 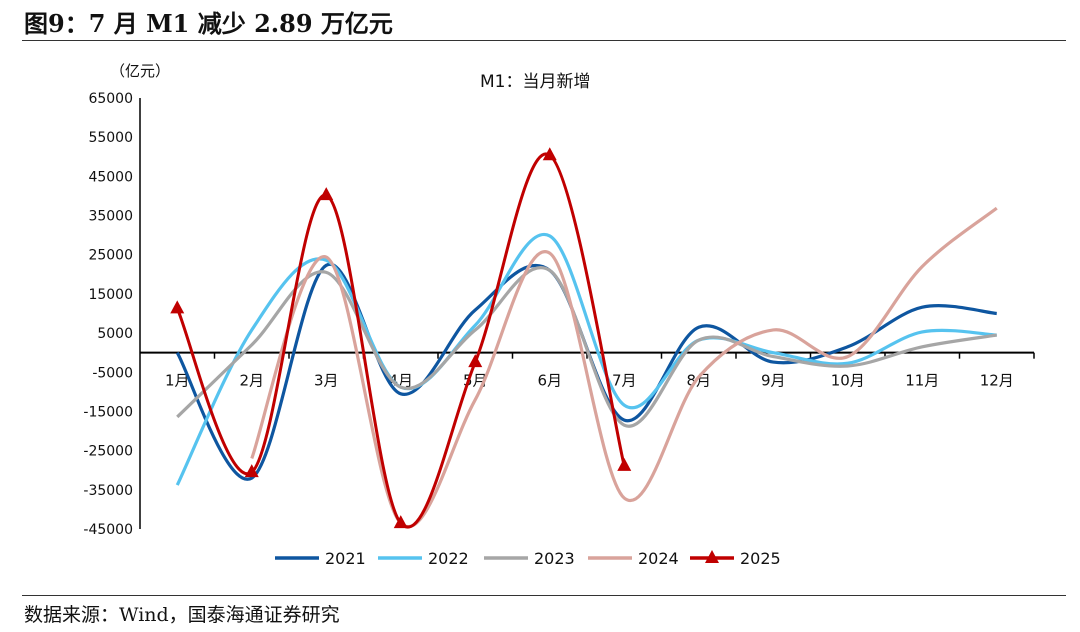 I want to click on y-tick-label: 5000, so click(x=115, y=334).